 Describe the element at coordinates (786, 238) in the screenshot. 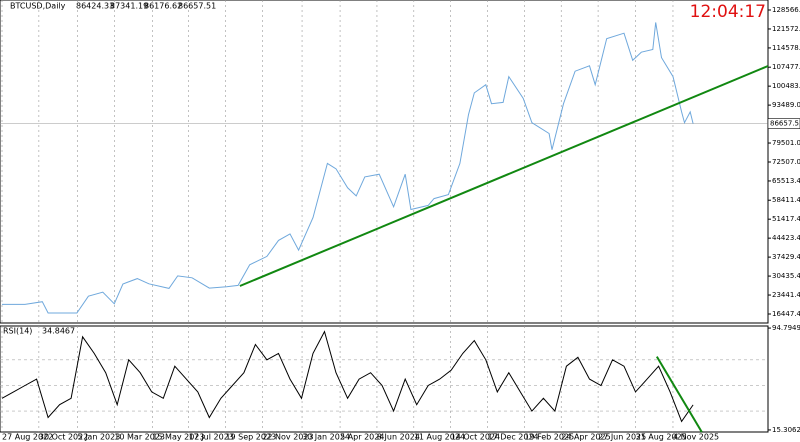

I see `y-tick-label: 44423.40` at that location.